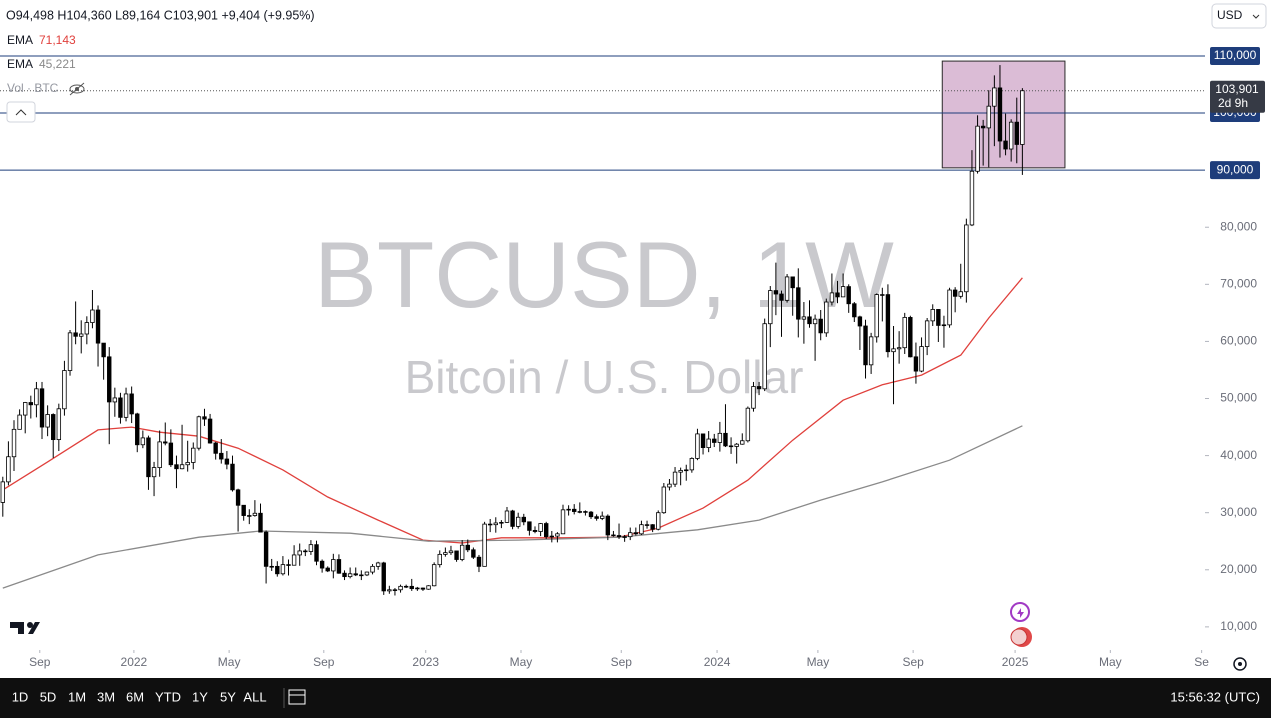  I want to click on x-tick-label: Sep, so click(913, 662).